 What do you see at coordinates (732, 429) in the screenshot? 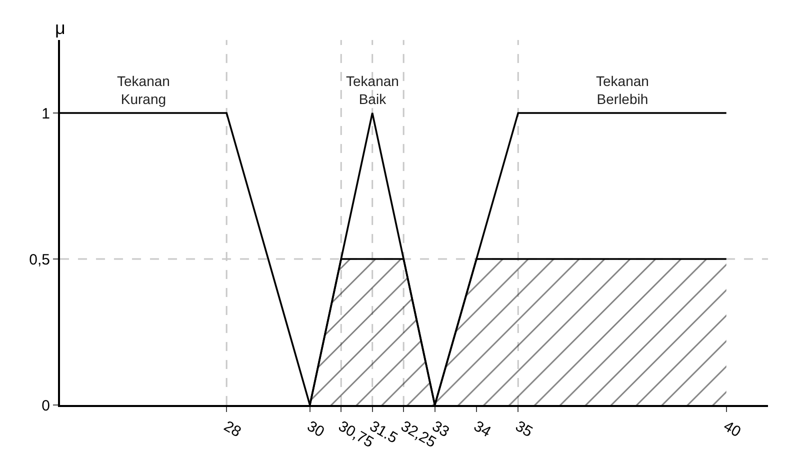
I see `x-tick-label: 40` at bounding box center [732, 429].